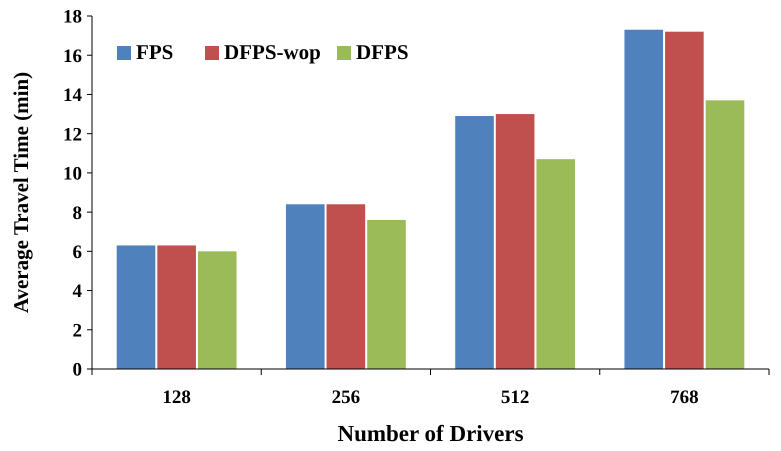 This screenshot has height=451, width=781. What do you see at coordinates (430, 433) in the screenshot?
I see `x-axis-title: Number of Drivers` at bounding box center [430, 433].